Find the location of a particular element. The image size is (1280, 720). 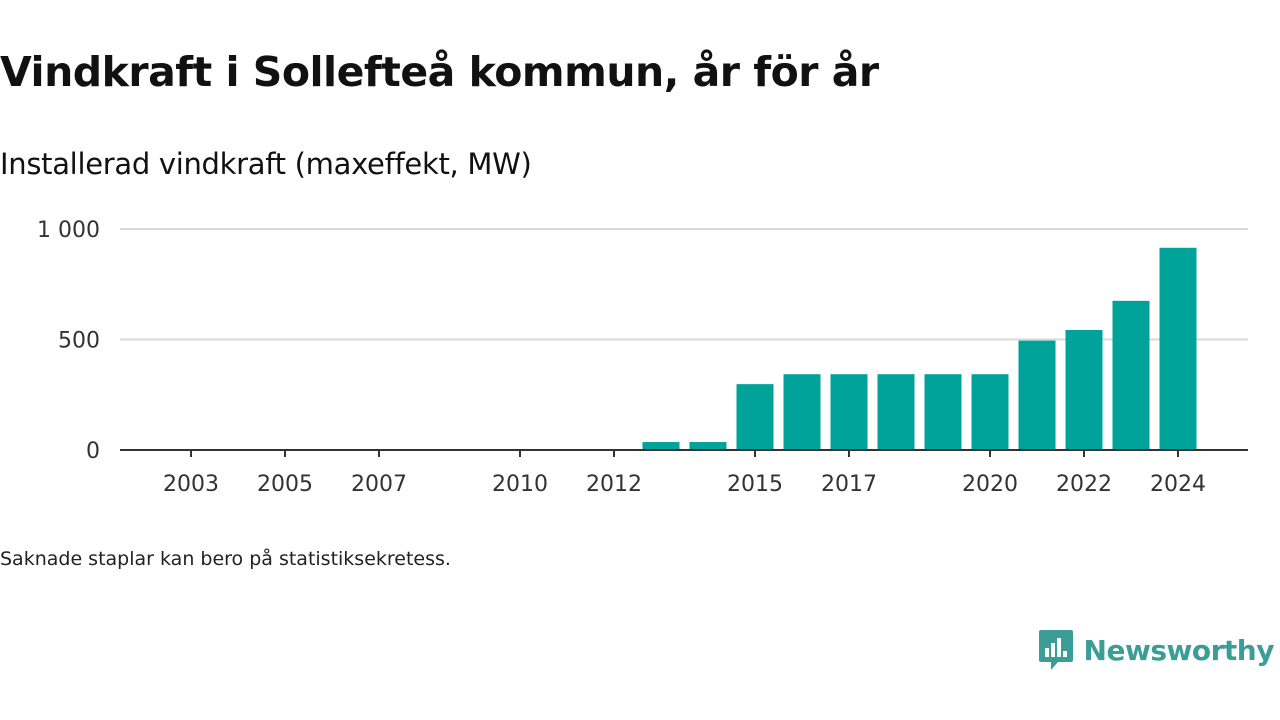

bar-2023 is located at coordinates (1131, 375).